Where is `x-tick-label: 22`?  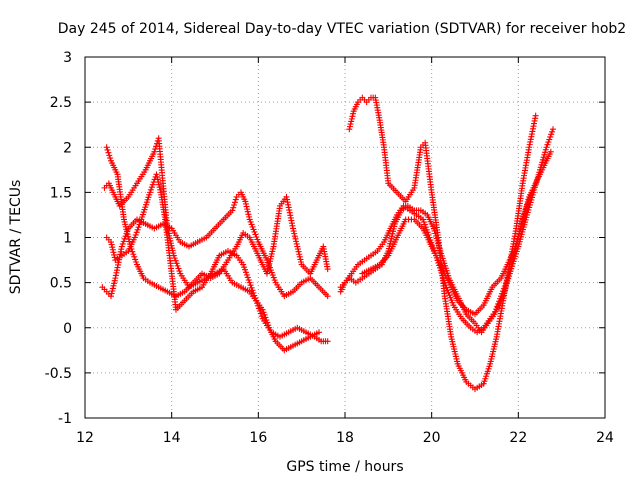 x-tick-label: 22 is located at coordinates (518, 438).